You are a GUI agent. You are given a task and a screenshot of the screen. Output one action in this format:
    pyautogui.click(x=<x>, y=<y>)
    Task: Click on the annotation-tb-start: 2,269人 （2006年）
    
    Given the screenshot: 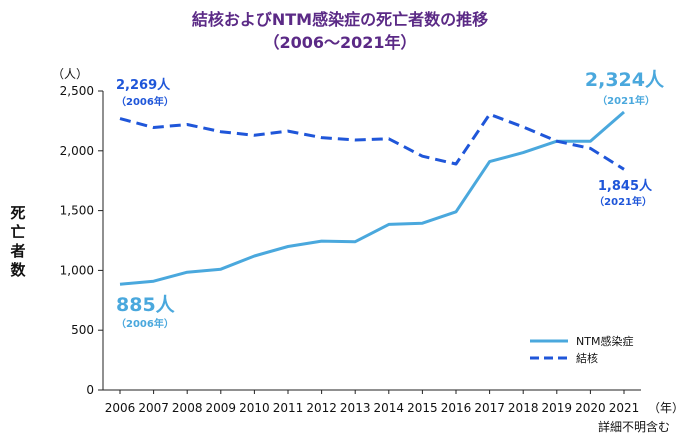 What is the action you would take?
    pyautogui.click(x=145, y=92)
    